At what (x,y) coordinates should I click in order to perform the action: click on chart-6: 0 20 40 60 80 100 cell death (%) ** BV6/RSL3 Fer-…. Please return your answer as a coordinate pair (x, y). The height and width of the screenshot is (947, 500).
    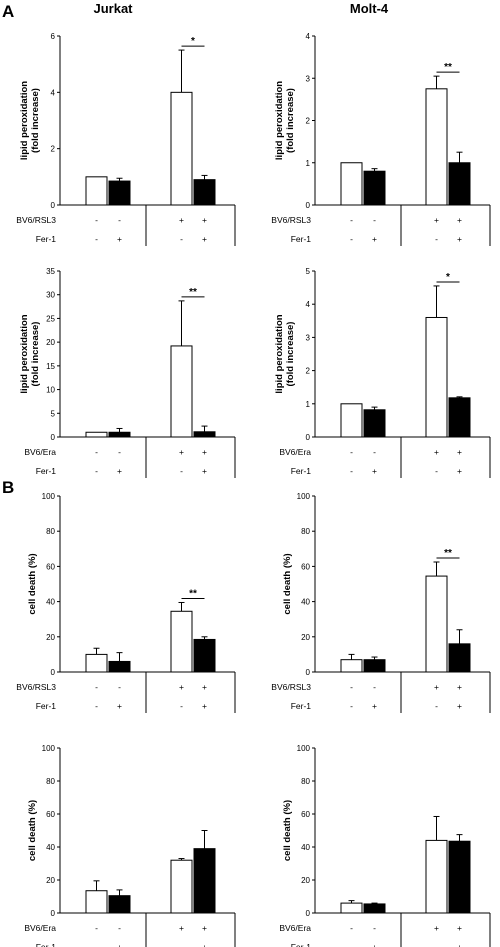
    Looking at the image, I should click on (381, 602).